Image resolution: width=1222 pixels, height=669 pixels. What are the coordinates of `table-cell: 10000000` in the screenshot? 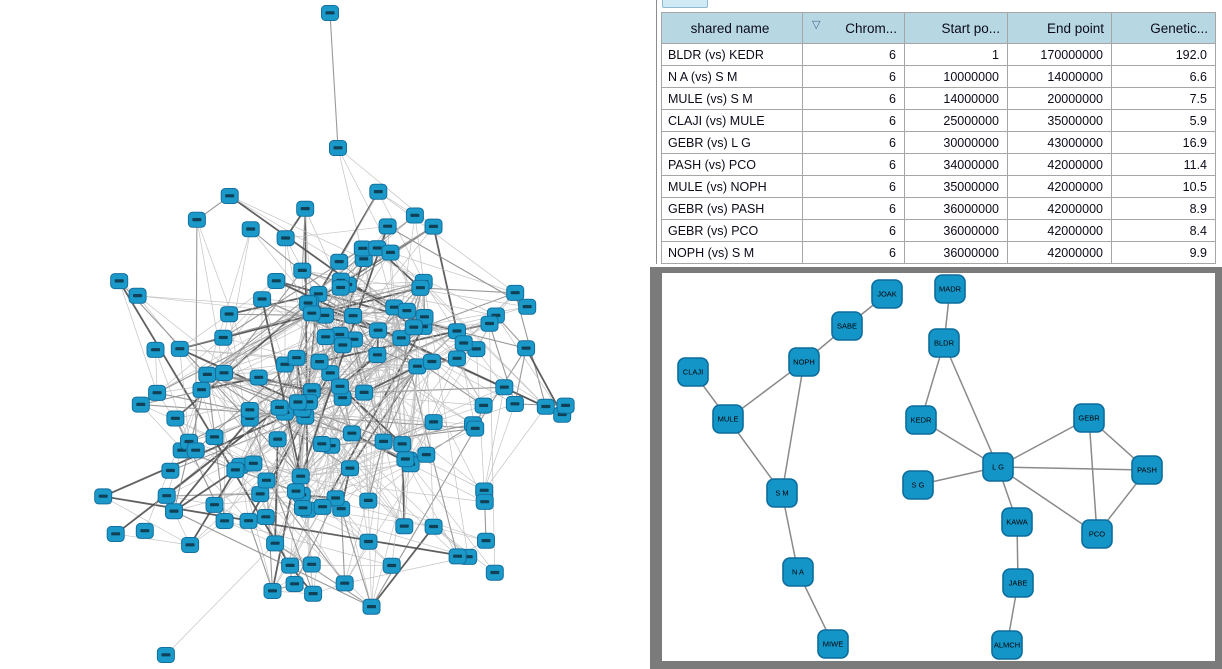 It's located at (956, 76).